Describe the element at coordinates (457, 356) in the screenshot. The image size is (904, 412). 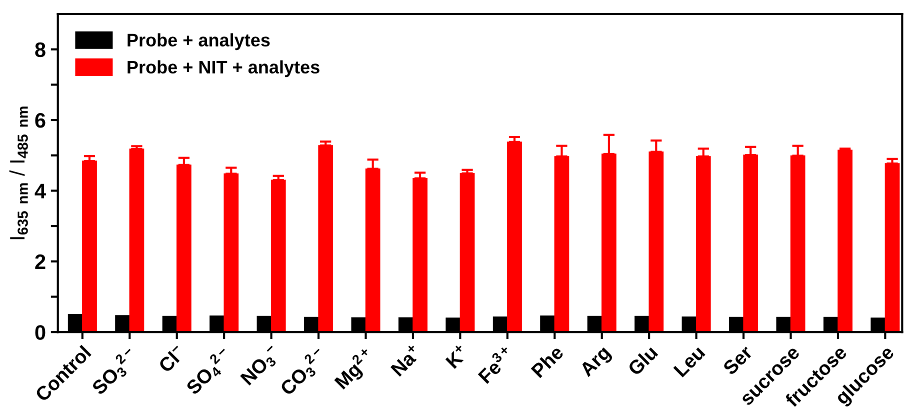
I see `x-tick-label: K$^{+}$` at that location.